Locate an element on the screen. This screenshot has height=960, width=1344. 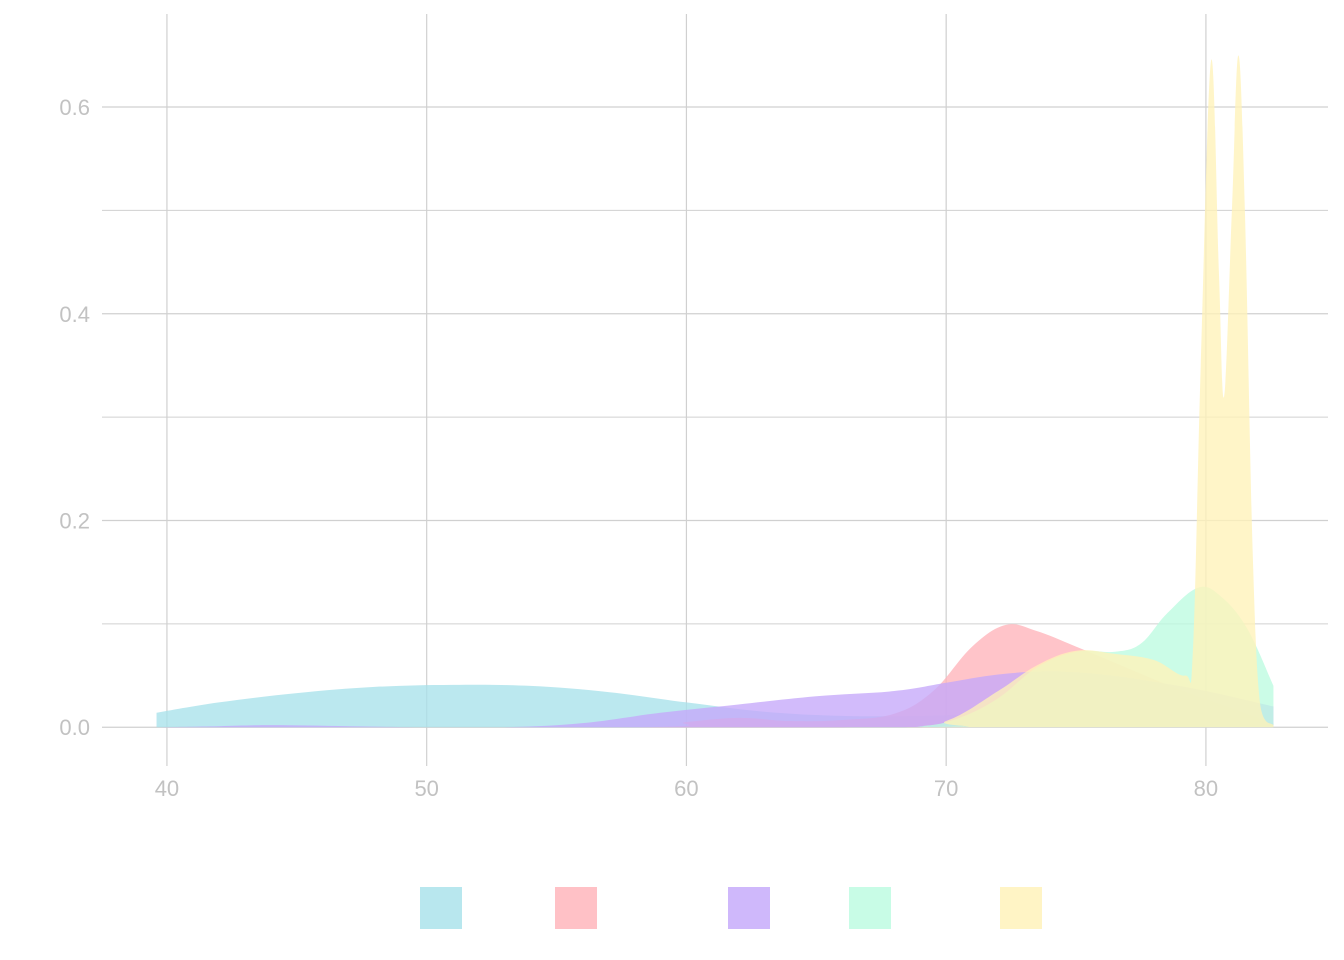
legend is located at coordinates (731, 908).